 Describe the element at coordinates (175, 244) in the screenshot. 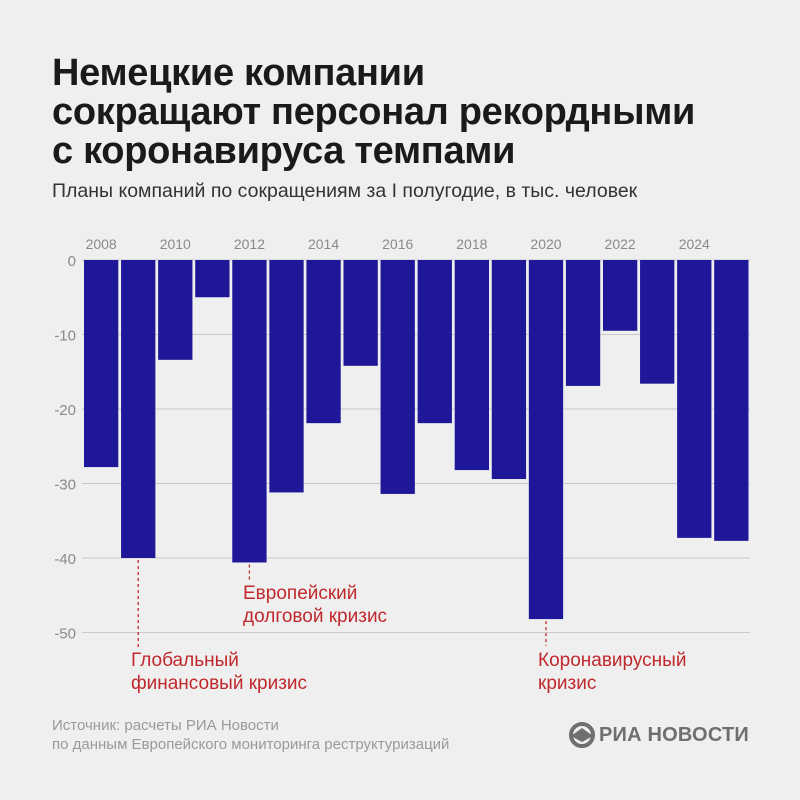

I see `x-tick-label: 2010` at that location.